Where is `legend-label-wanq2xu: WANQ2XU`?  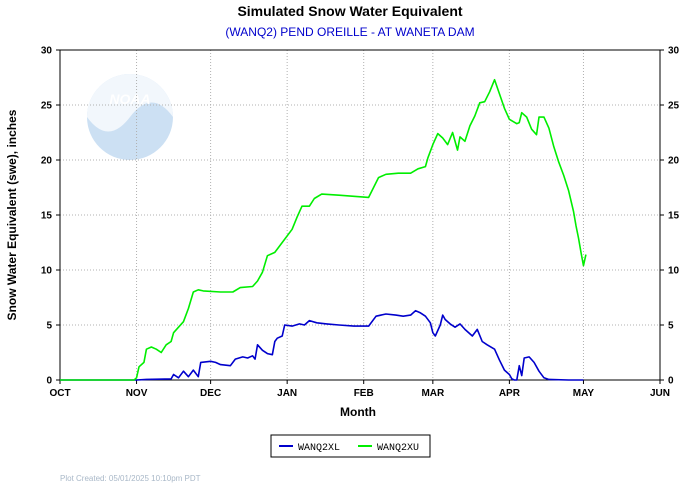 legend-label-wanq2xu: WANQ2XU is located at coordinates (398, 448).